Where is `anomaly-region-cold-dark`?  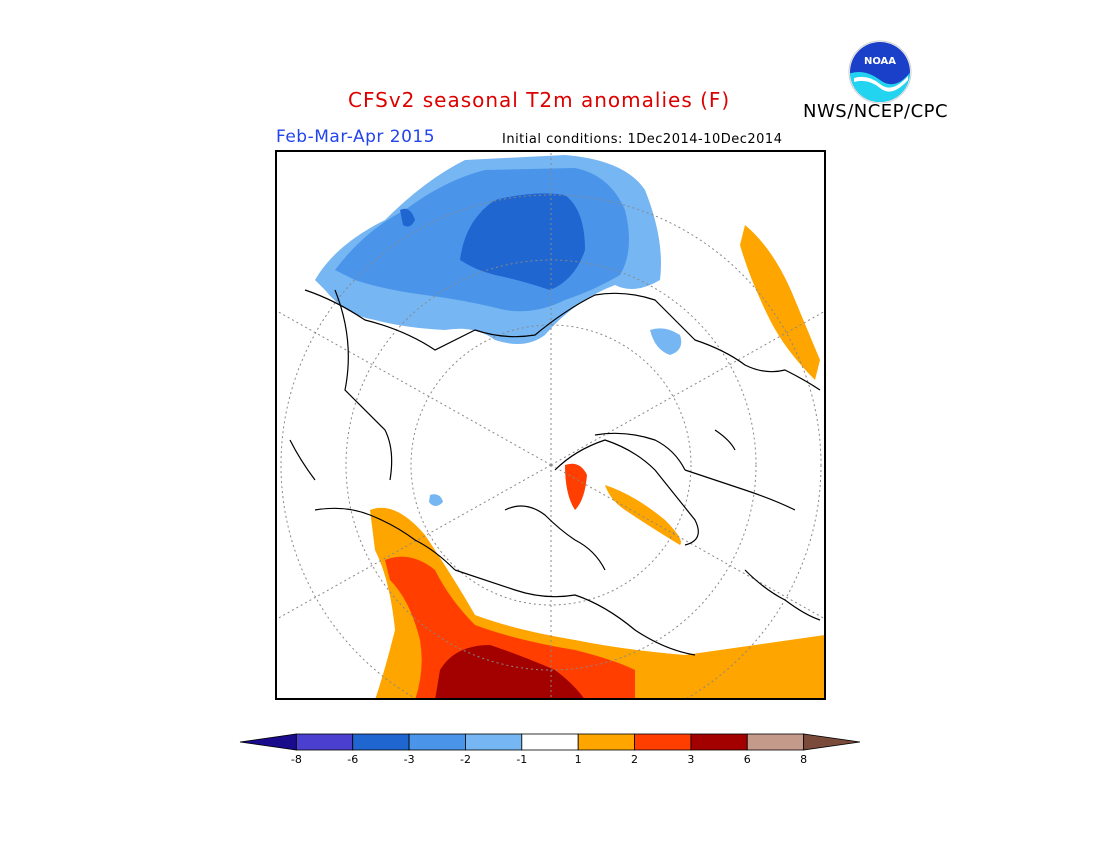
anomaly-region-cold-dark is located at coordinates (522, 241).